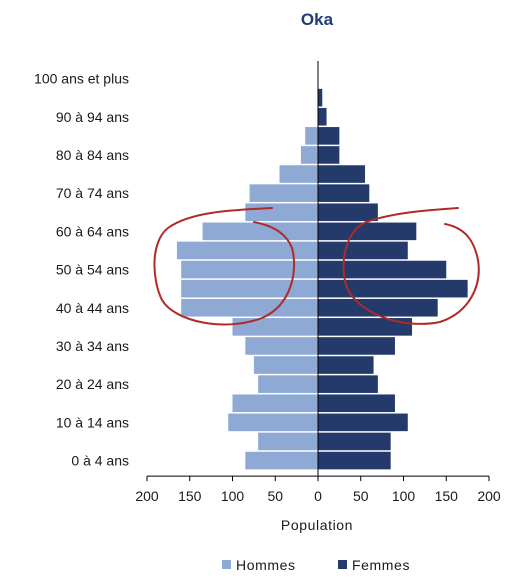 This screenshot has width=505, height=579. Describe the element at coordinates (404, 496) in the screenshot. I see `x-tick-label-6: 100` at that location.